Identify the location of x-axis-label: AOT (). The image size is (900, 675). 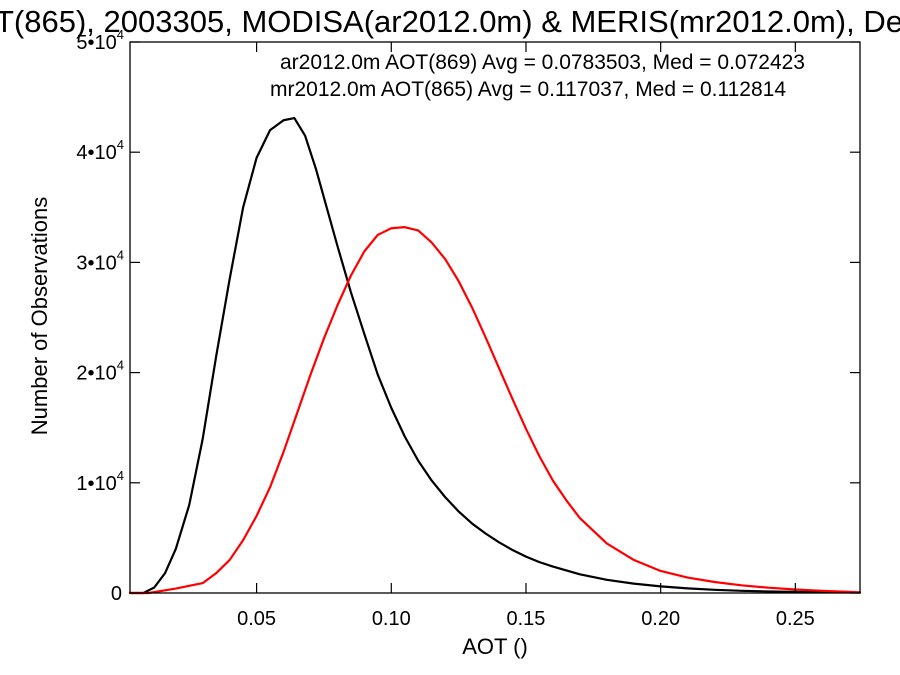
(495, 646).